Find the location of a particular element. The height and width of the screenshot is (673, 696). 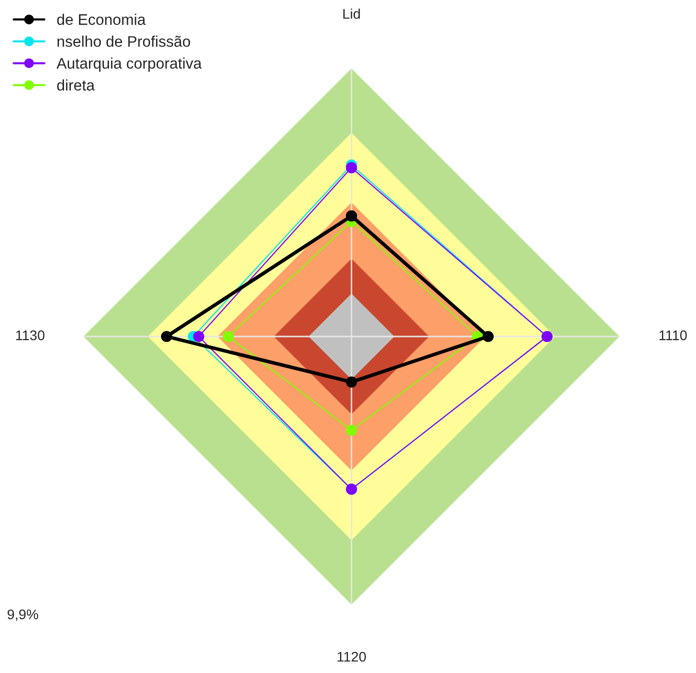

spoke-label: 1110 is located at coordinates (673, 335).